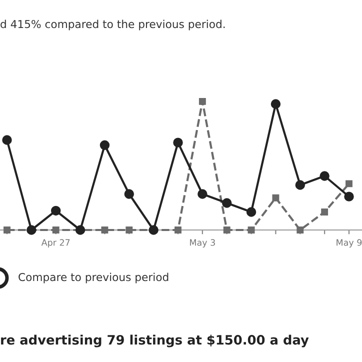 The height and width of the screenshot is (362, 362). What do you see at coordinates (93, 278) in the screenshot?
I see `text: Compare to previous period` at bounding box center [93, 278].